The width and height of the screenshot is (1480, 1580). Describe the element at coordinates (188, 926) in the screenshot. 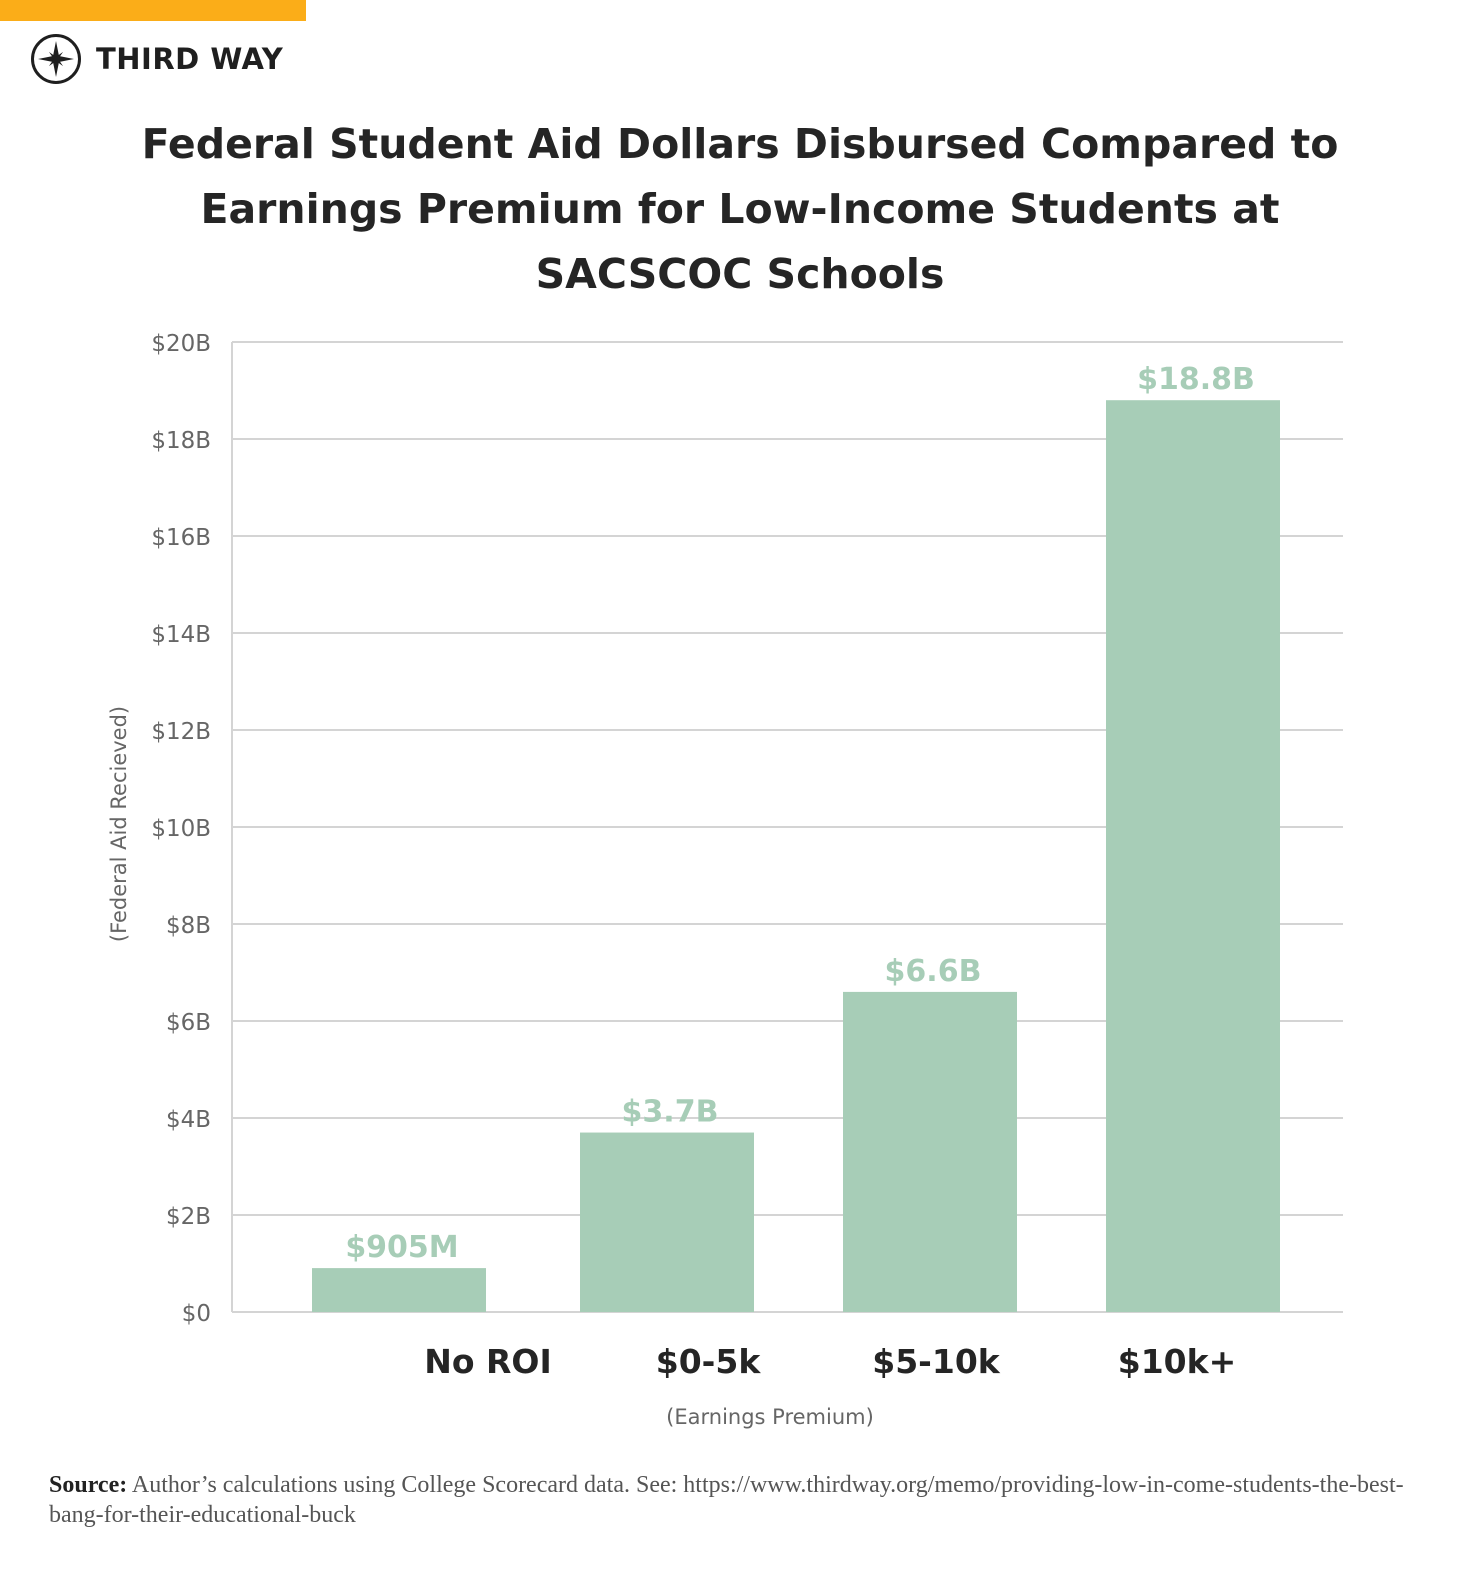

I see `y-tick-label: $8B` at that location.